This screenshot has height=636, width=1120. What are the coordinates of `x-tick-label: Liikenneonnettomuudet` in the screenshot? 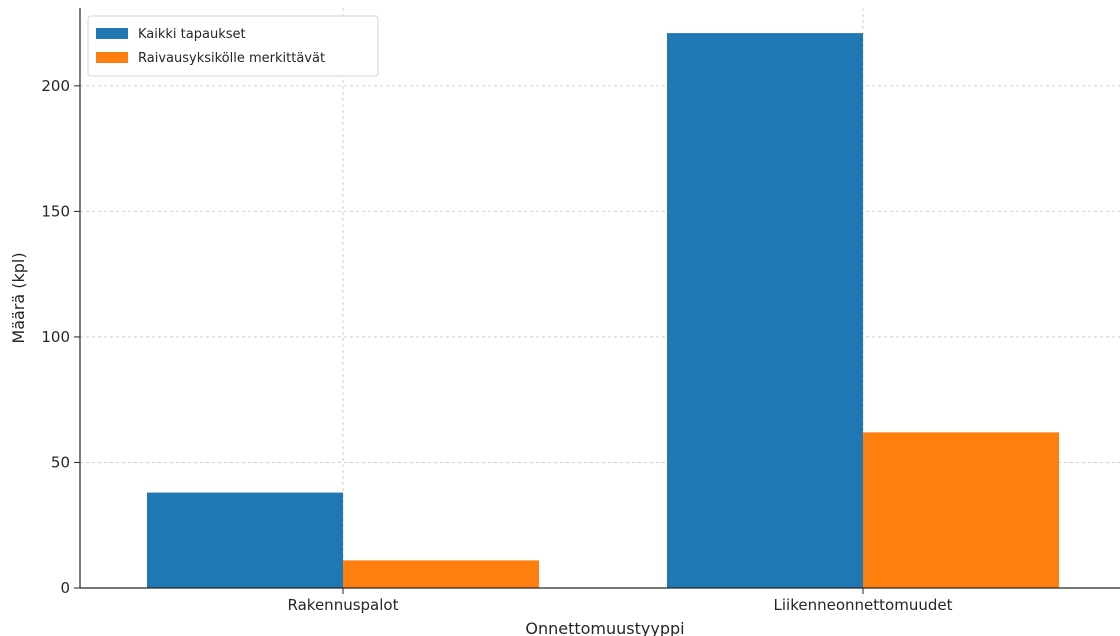 It's located at (863, 605).